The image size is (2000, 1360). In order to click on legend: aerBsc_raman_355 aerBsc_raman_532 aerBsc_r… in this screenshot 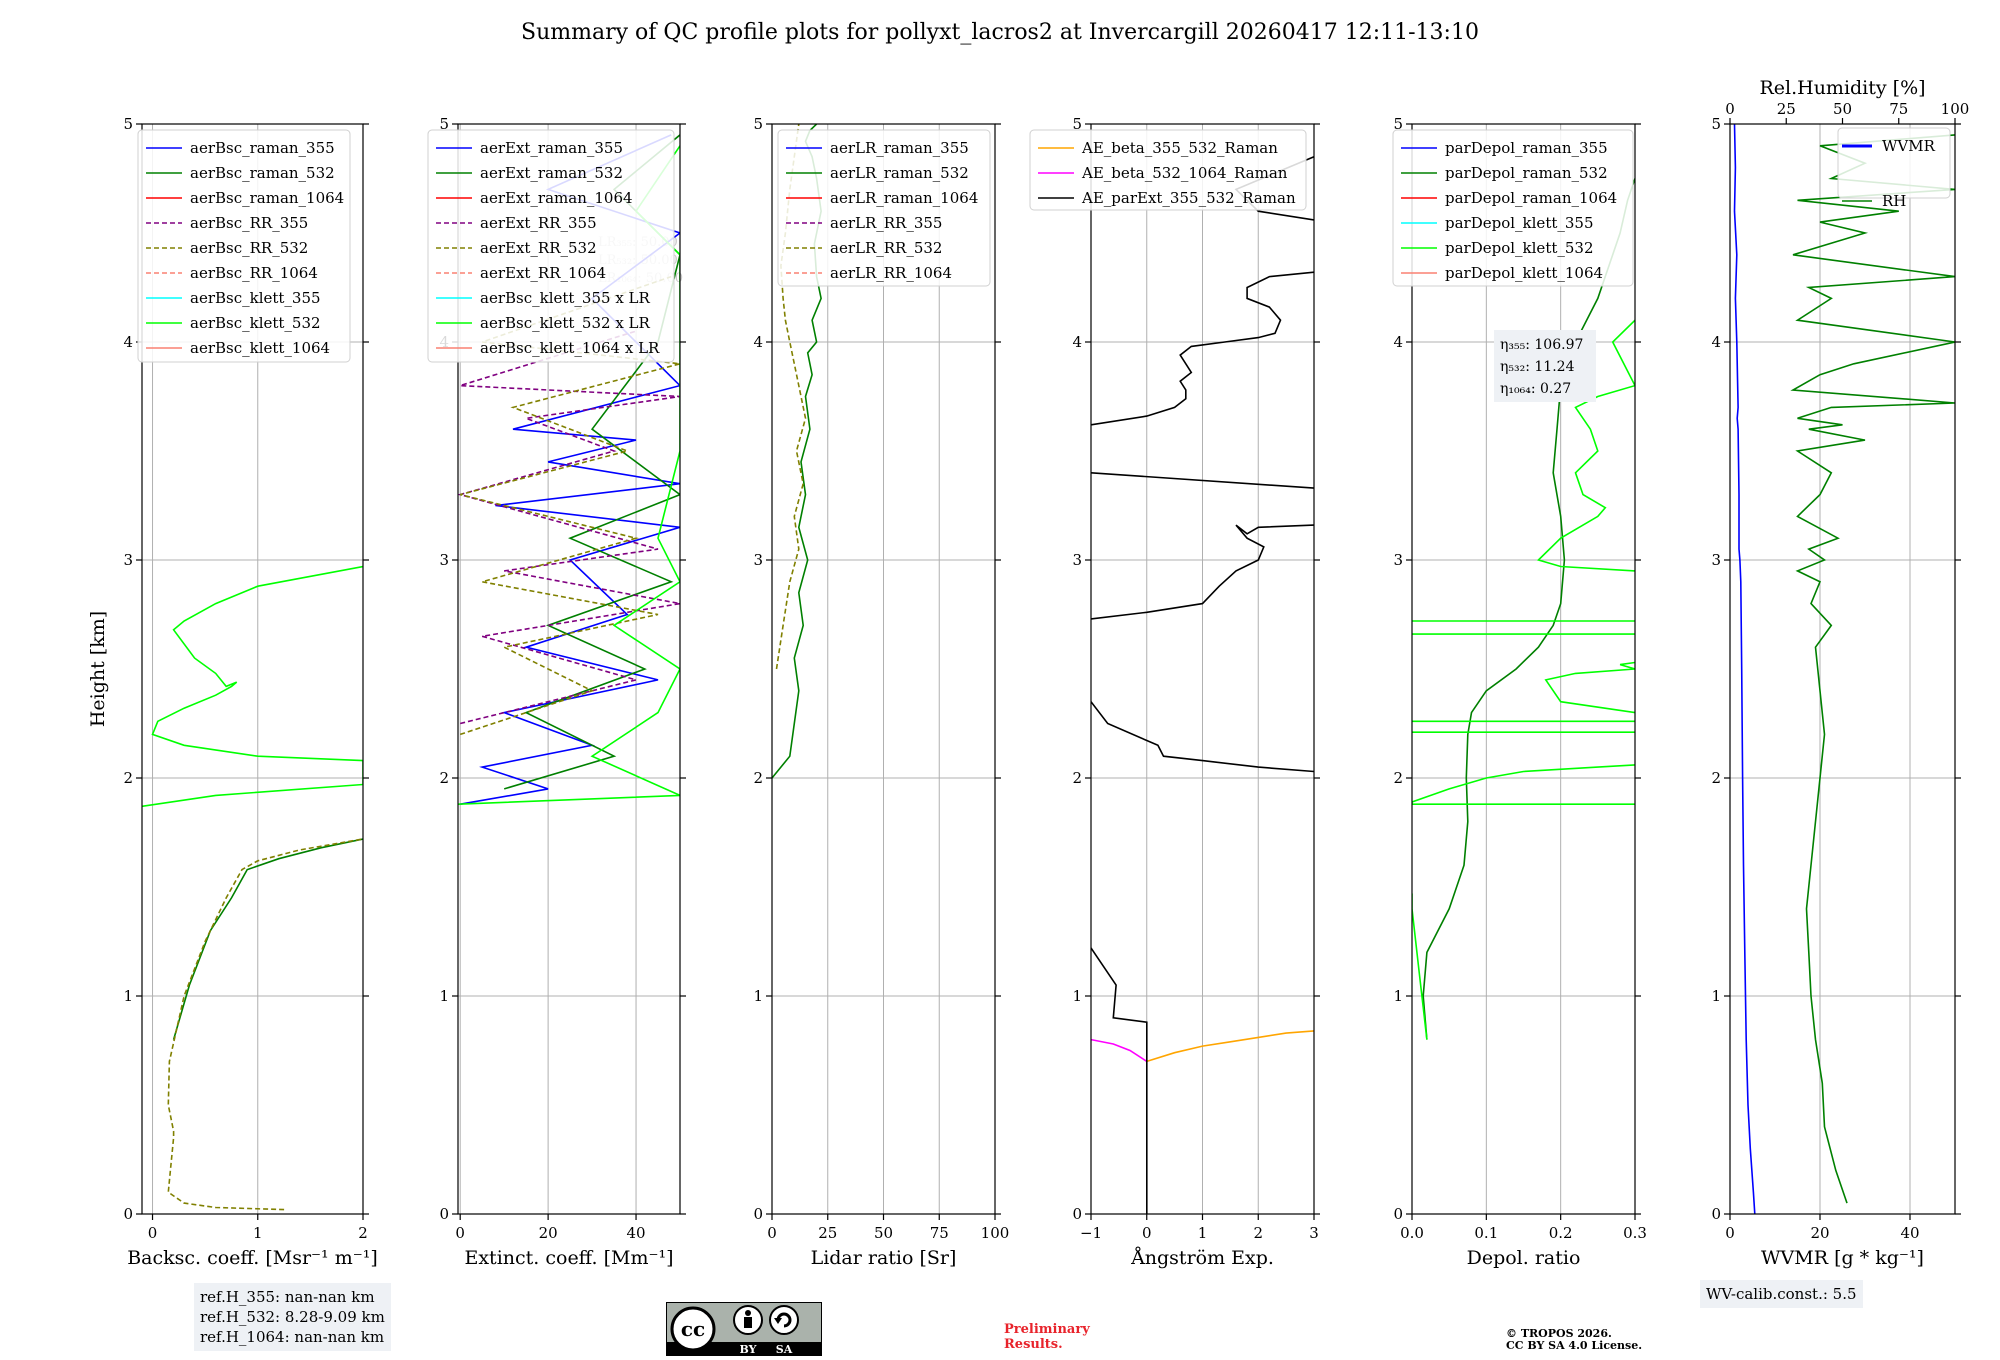, I will do `click(244, 246)`.